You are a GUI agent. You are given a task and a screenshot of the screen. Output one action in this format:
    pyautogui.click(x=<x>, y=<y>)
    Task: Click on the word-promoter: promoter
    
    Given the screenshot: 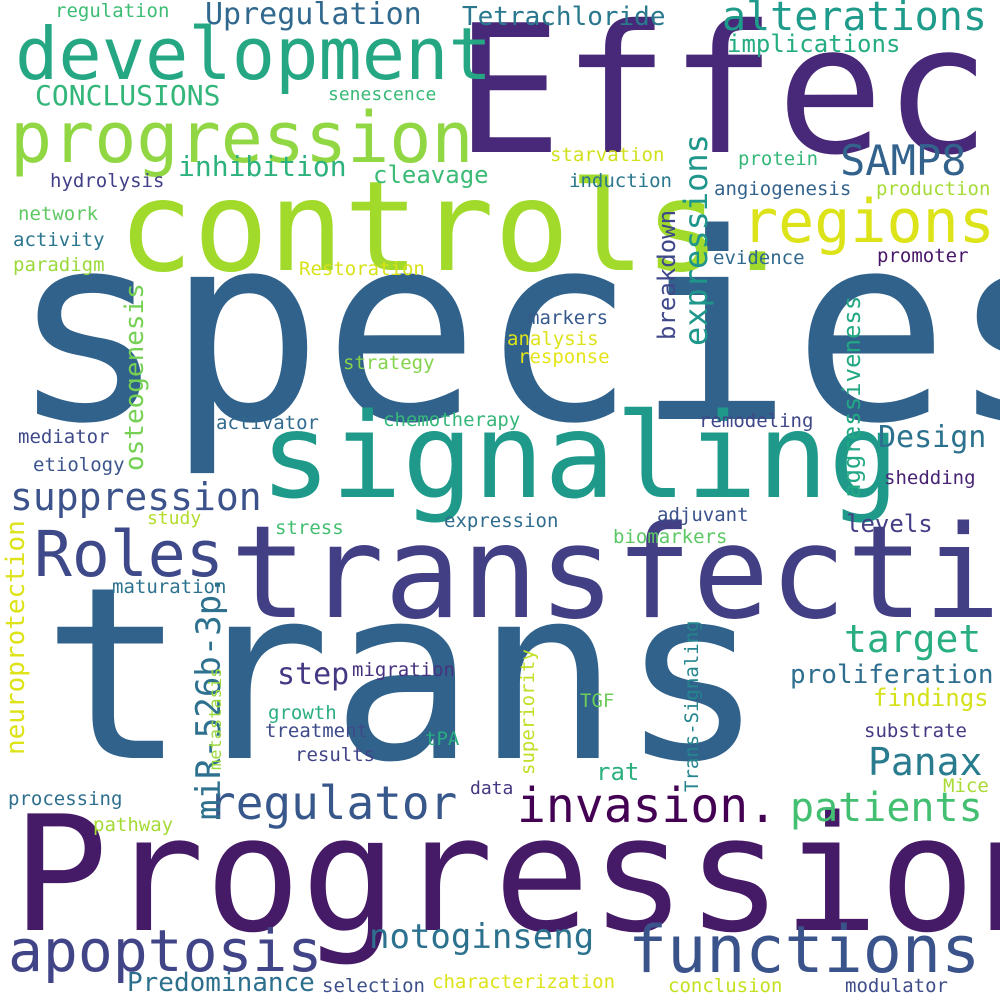 What is the action you would take?
    pyautogui.click(x=923, y=256)
    